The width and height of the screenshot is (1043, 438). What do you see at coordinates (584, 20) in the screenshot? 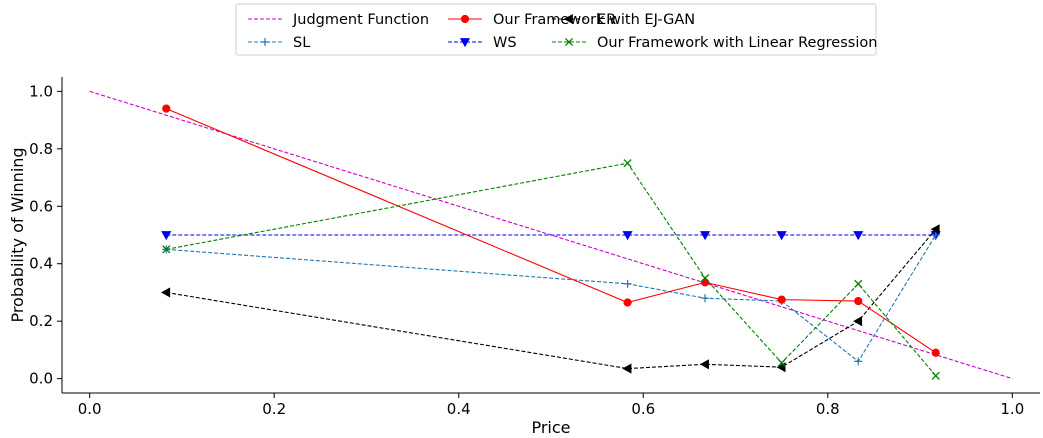
I see `legend-item: ER` at bounding box center [584, 20].